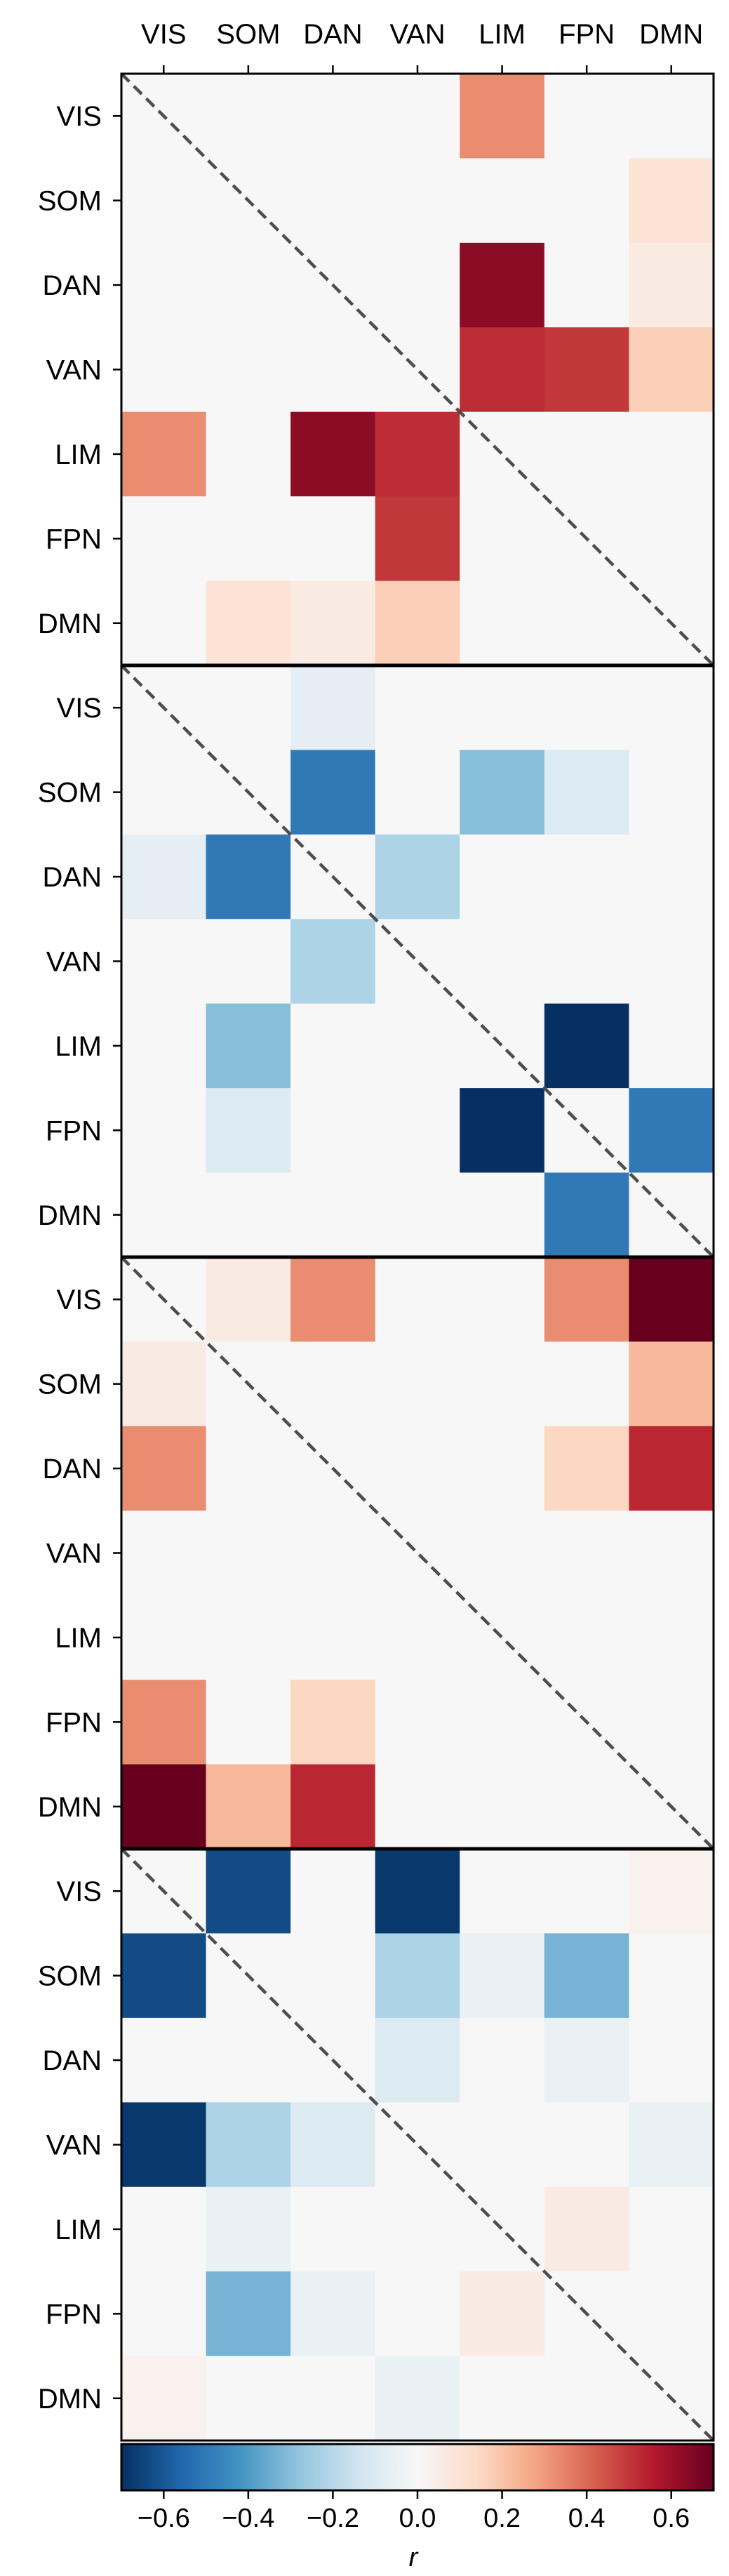 The image size is (729, 2576). What do you see at coordinates (70, 624) in the screenshot?
I see `row-label-p1-dmn: DMN` at bounding box center [70, 624].